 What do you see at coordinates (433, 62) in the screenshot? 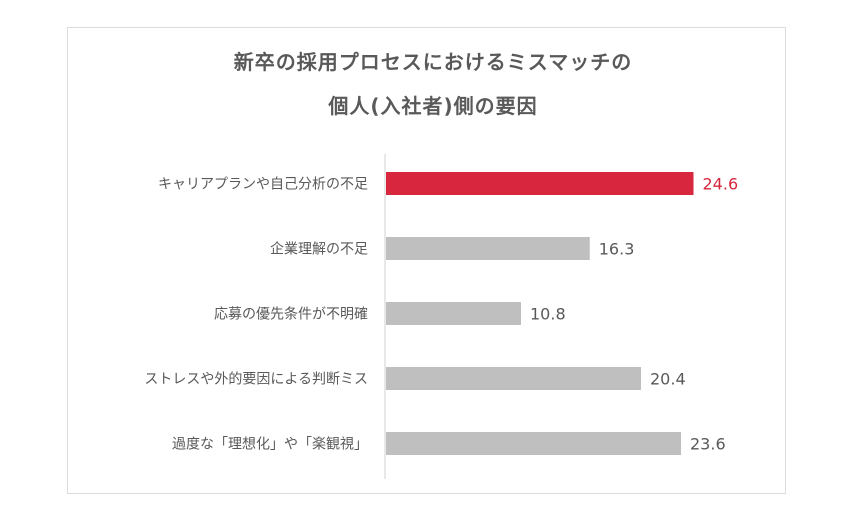
I see `chart-title-line-1: 新卒の採用プロセスにおけるミスマッチの` at bounding box center [433, 62].